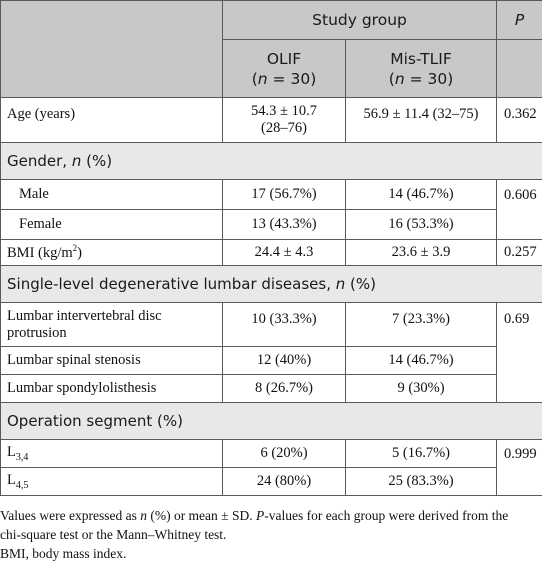 This screenshot has height=563, width=542. I want to click on table-row: BMI (kg/m2) 24.4 ± 4.3 23.6 ± 3.9 0.257, so click(271, 253).